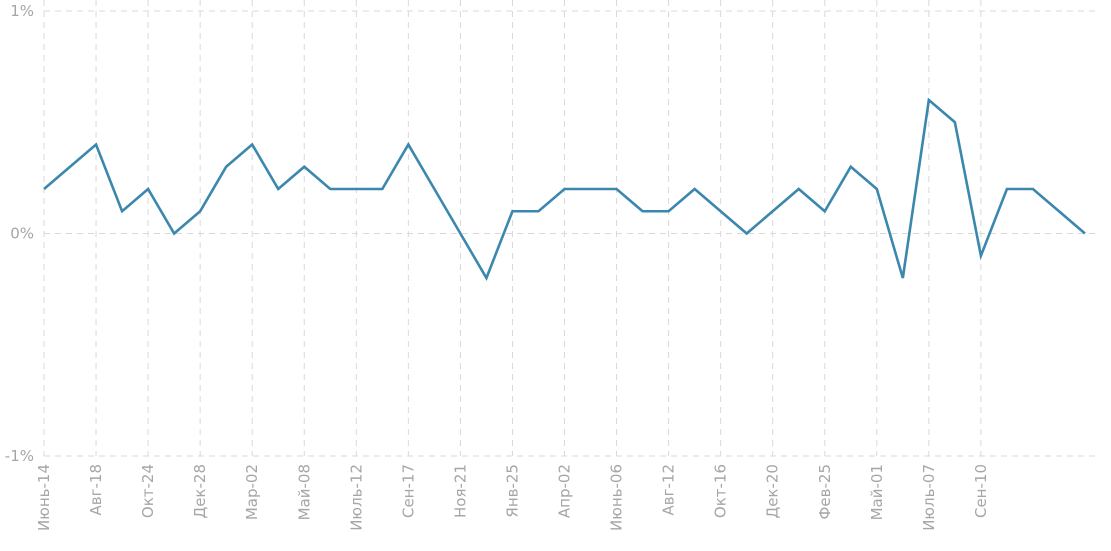 This screenshot has height=551, width=1111. What do you see at coordinates (19, 456) in the screenshot?
I see `y-tick-label: -1%` at bounding box center [19, 456].